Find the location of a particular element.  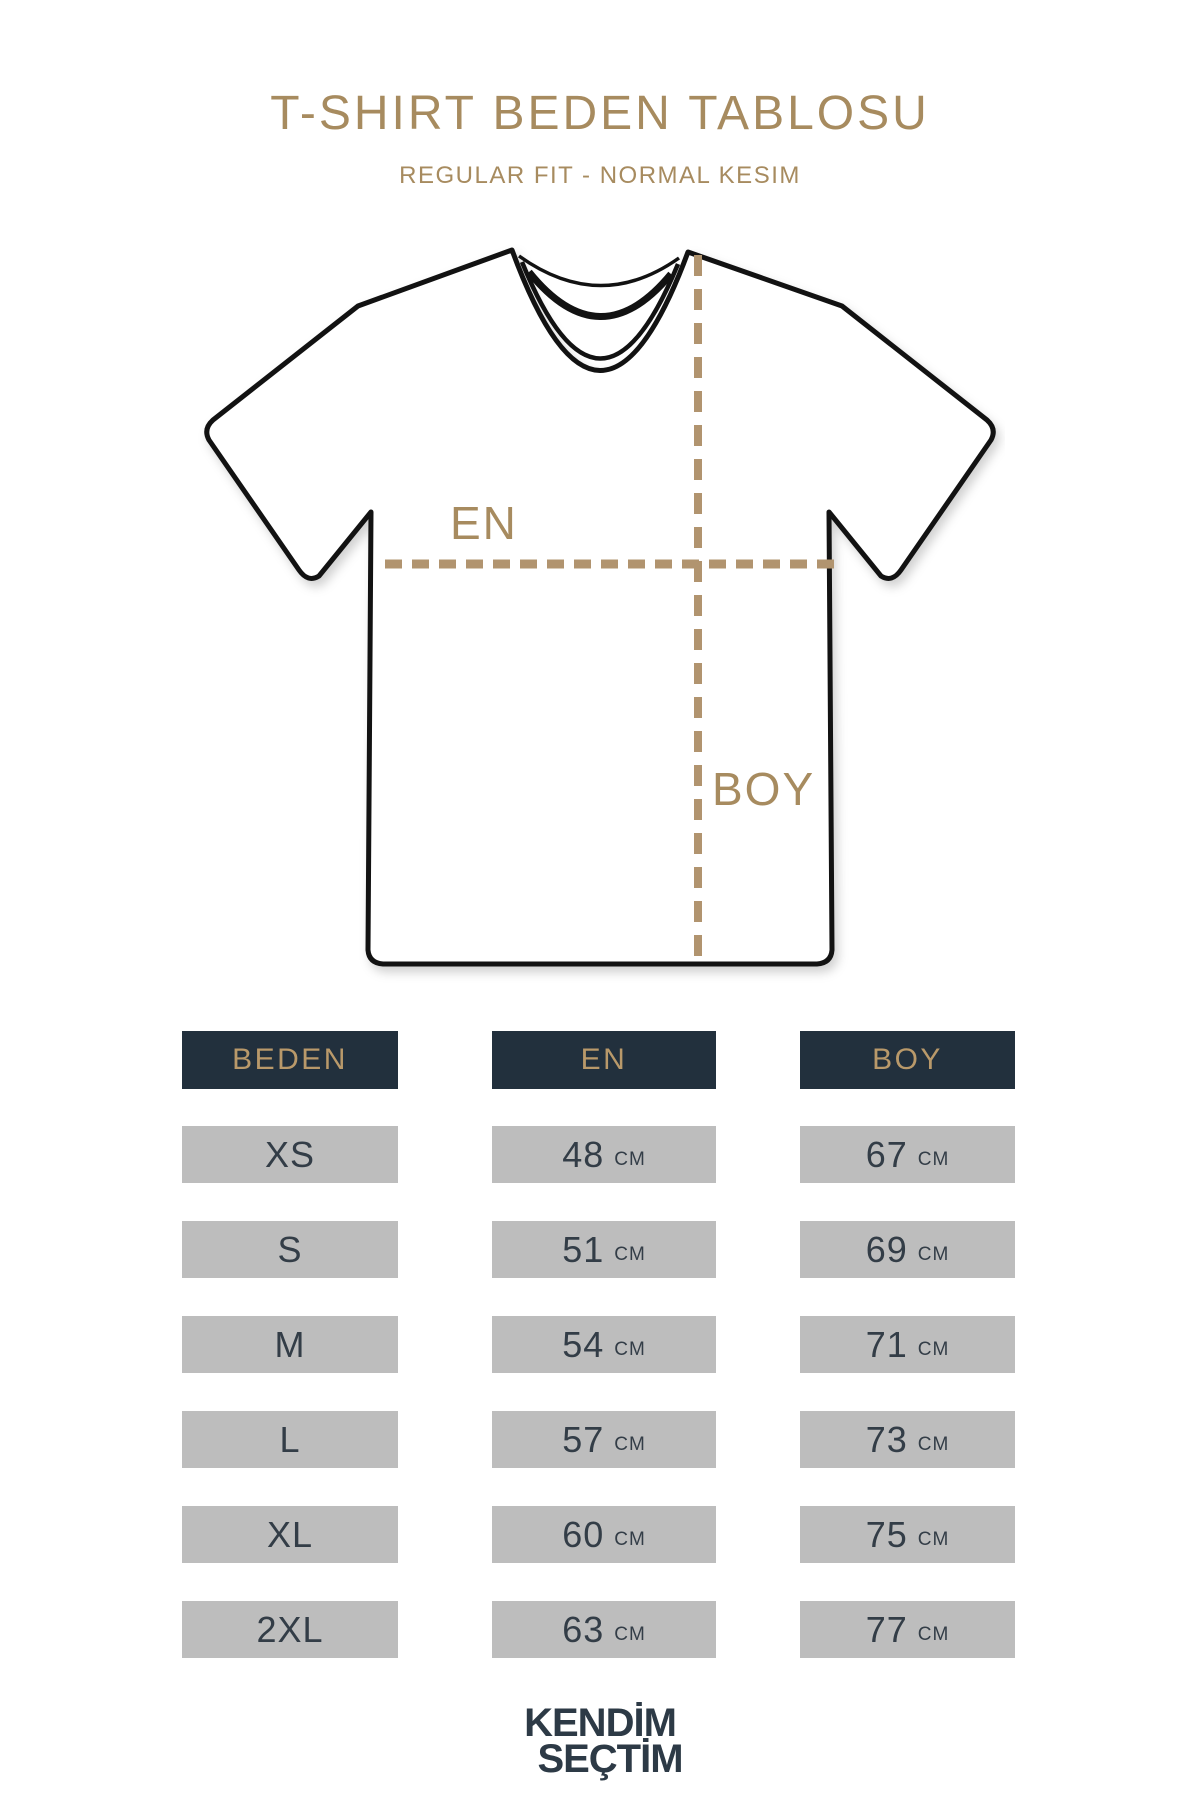

value-text: 77 is located at coordinates (886, 1629).